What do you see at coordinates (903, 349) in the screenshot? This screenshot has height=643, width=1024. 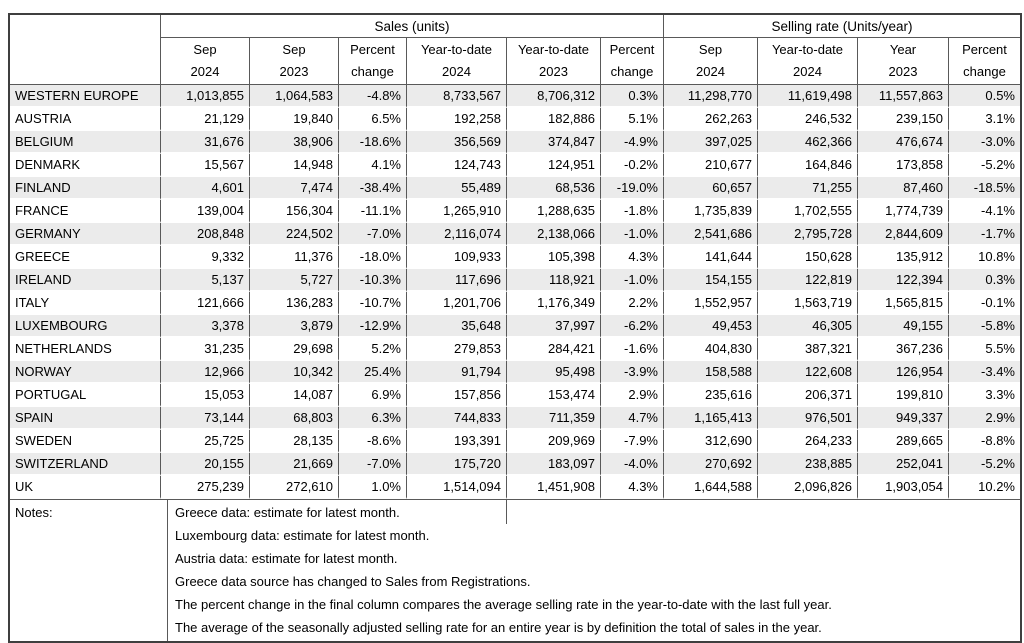 I see `value-cell: 367,236` at bounding box center [903, 349].